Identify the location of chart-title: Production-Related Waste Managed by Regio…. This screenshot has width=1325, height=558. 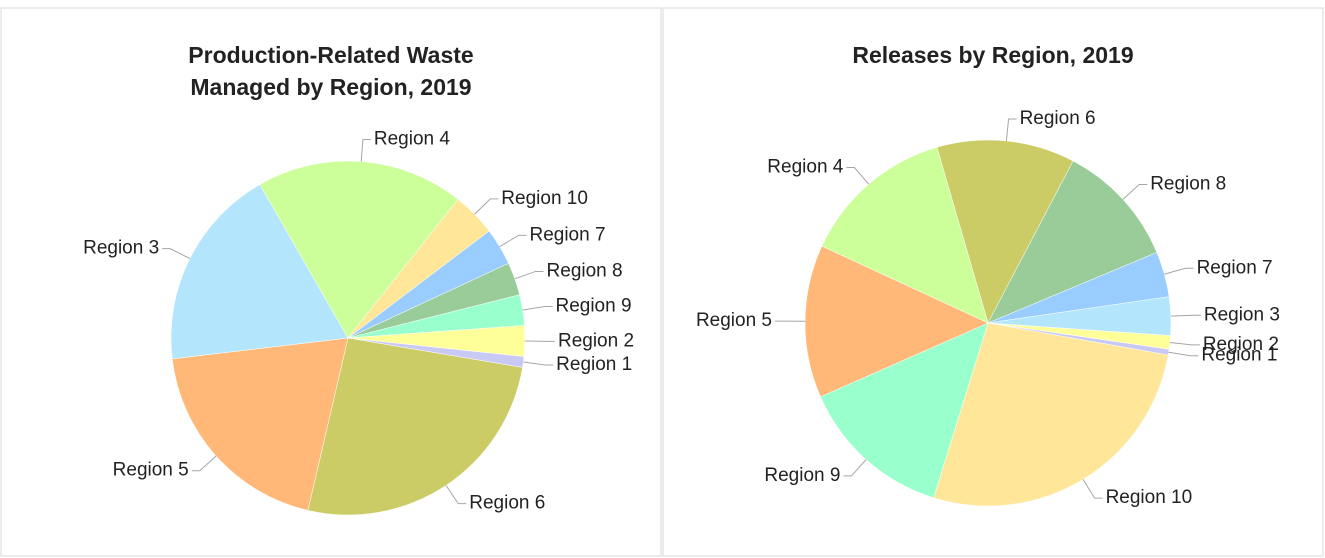
(330, 71).